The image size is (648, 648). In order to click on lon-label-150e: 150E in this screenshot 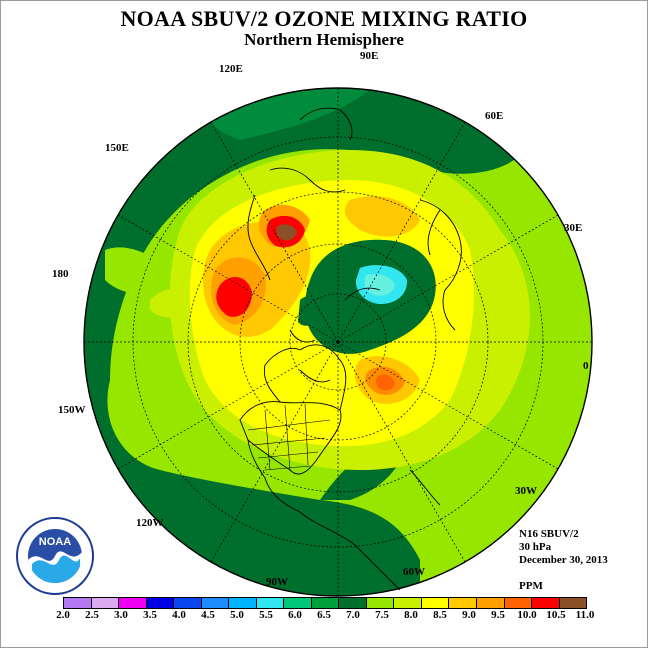, I will do `click(117, 148)`.